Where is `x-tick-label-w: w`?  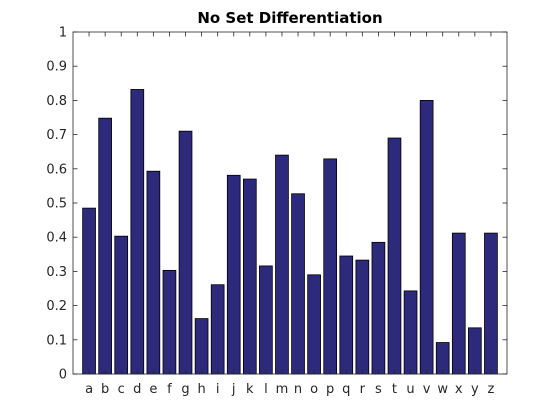
x-tick-label-w: w is located at coordinates (442, 389).